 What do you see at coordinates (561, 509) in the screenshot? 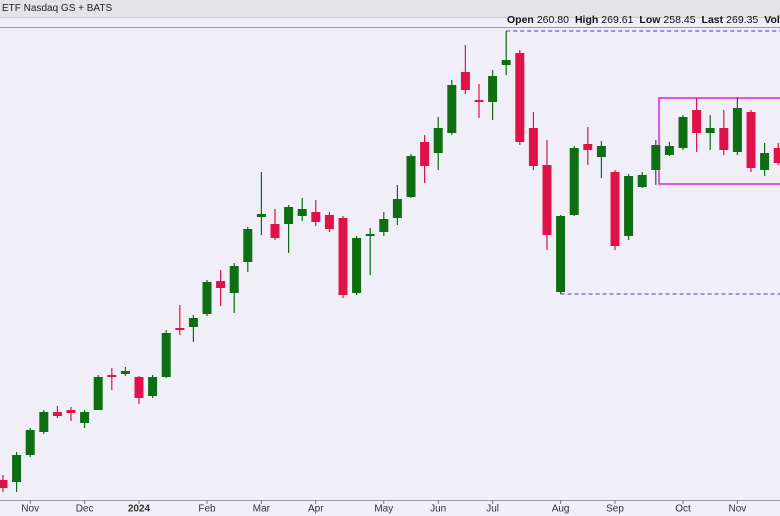
I see `x-tick-label: Aug` at bounding box center [561, 509].